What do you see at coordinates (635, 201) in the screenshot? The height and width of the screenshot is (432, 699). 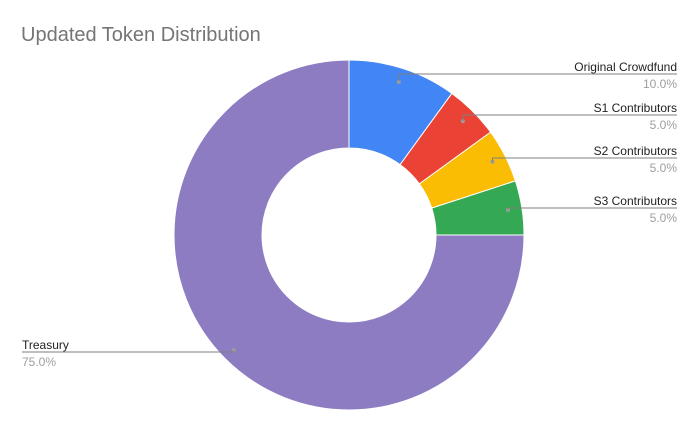 I see `label-s3-contributors: S3 Contributors` at bounding box center [635, 201].